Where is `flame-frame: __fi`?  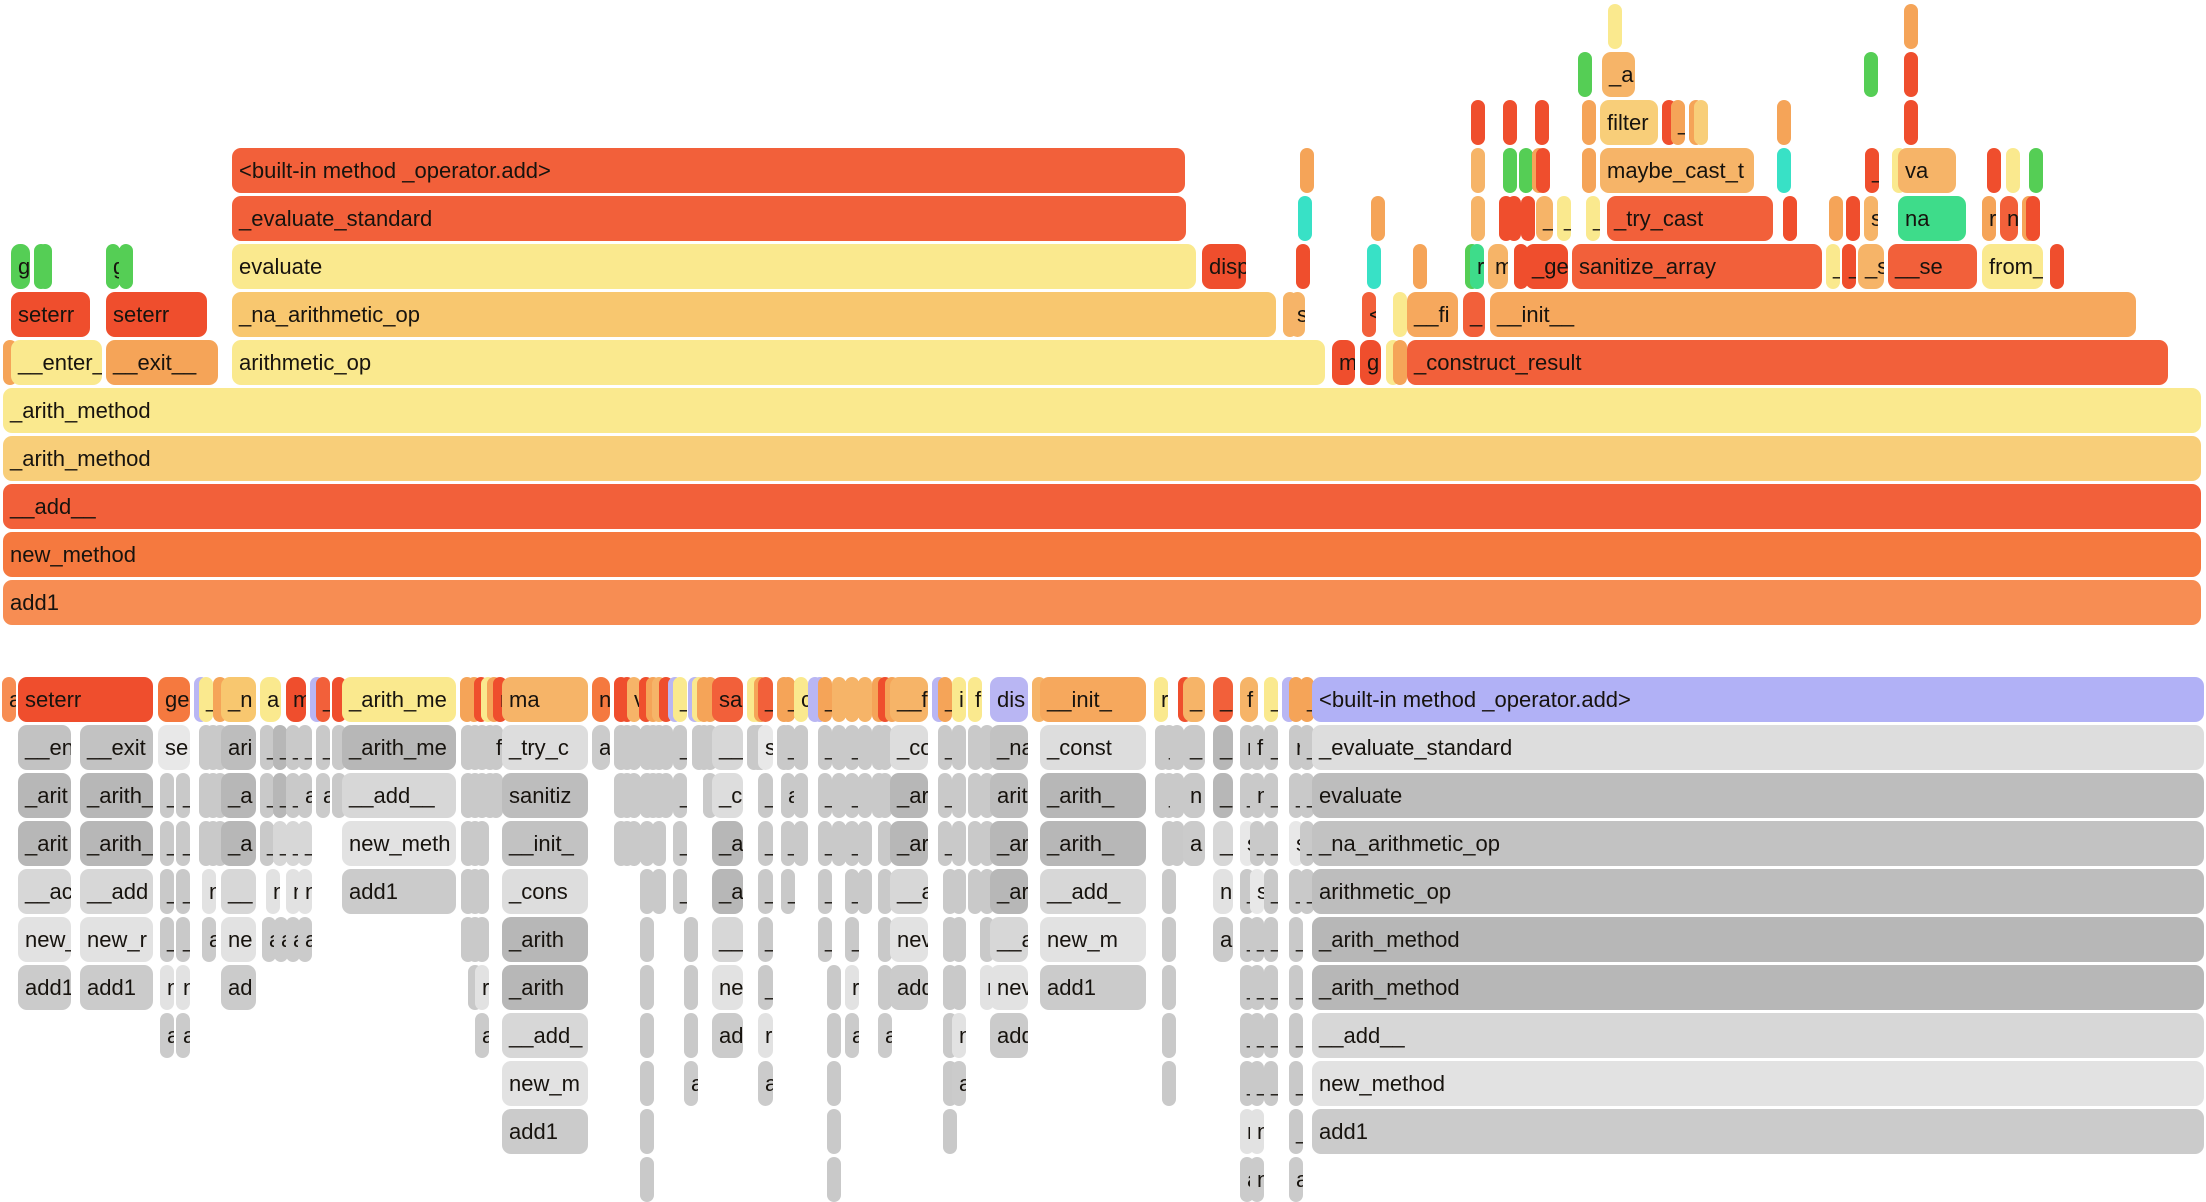
flame-frame: __fi is located at coordinates (1432, 314).